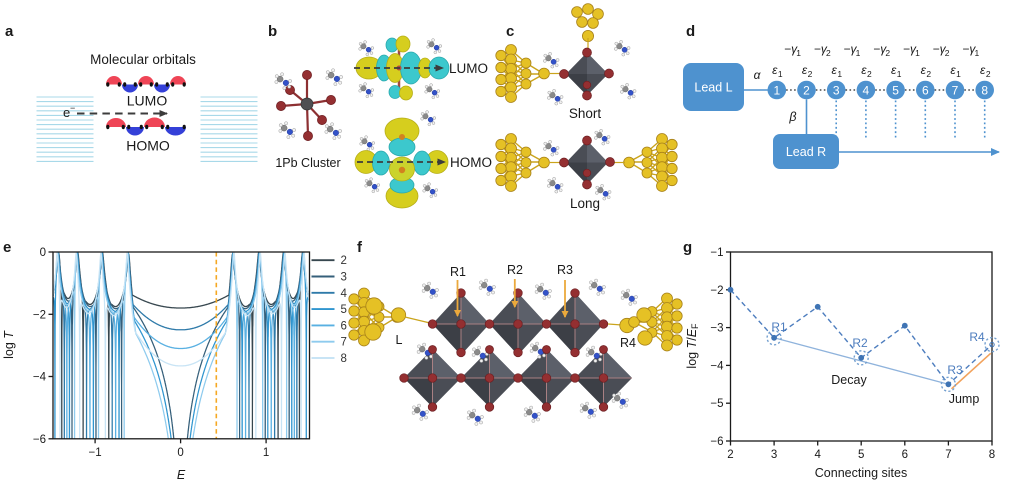 The image size is (1009, 490). Describe the element at coordinates (181, 475) in the screenshot. I see `svg-text: E` at that location.